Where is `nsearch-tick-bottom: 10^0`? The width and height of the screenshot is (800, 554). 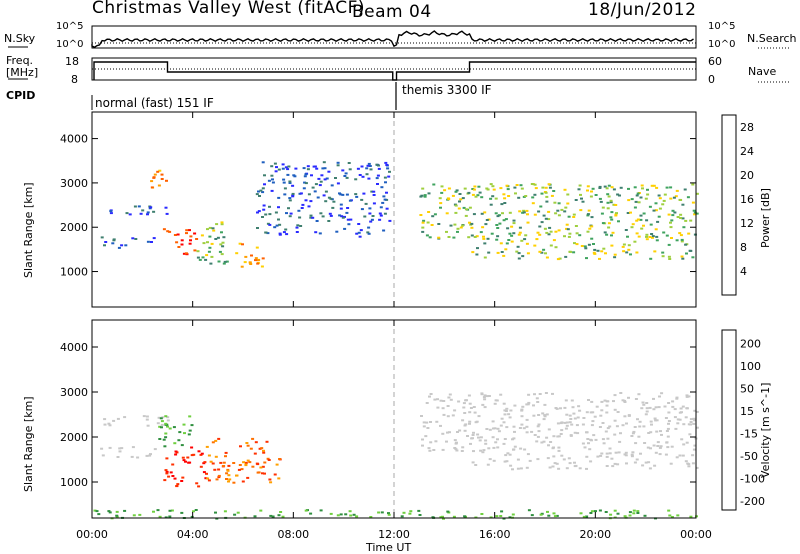 nsearch-tick-bottom: 10^0 is located at coordinates (722, 44).